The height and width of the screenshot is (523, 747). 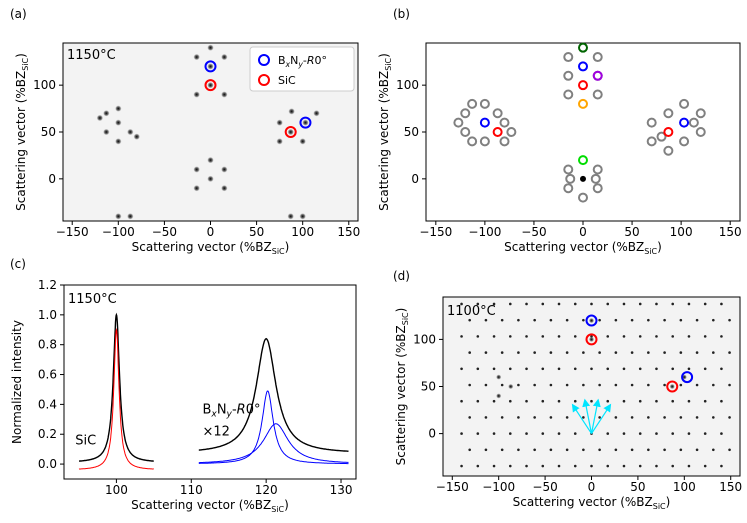 I want to click on x-tick-label: 0, so click(x=211, y=232).